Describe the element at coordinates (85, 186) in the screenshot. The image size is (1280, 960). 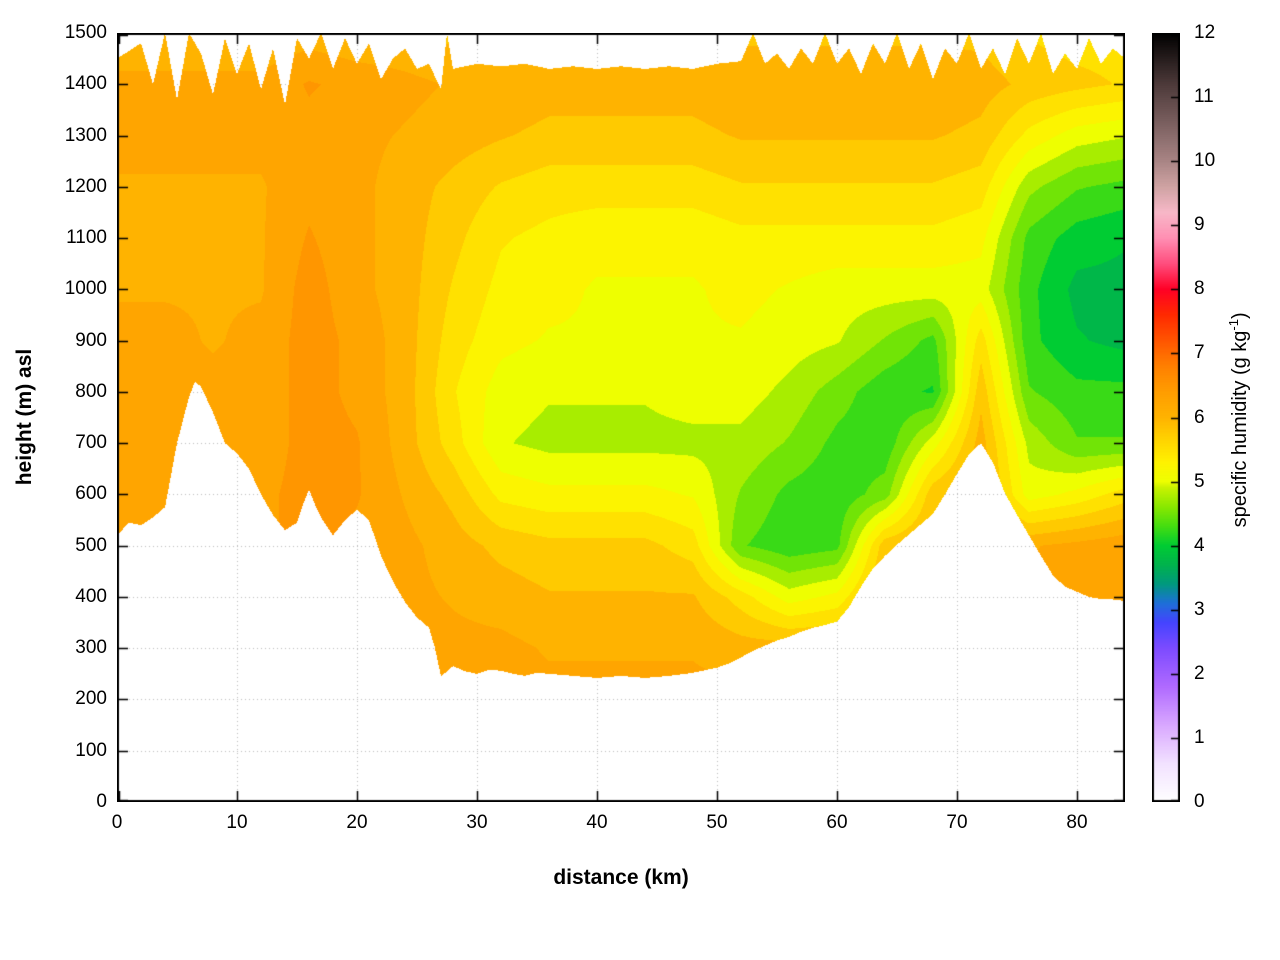
I see `y-tick-label: 1200` at that location.